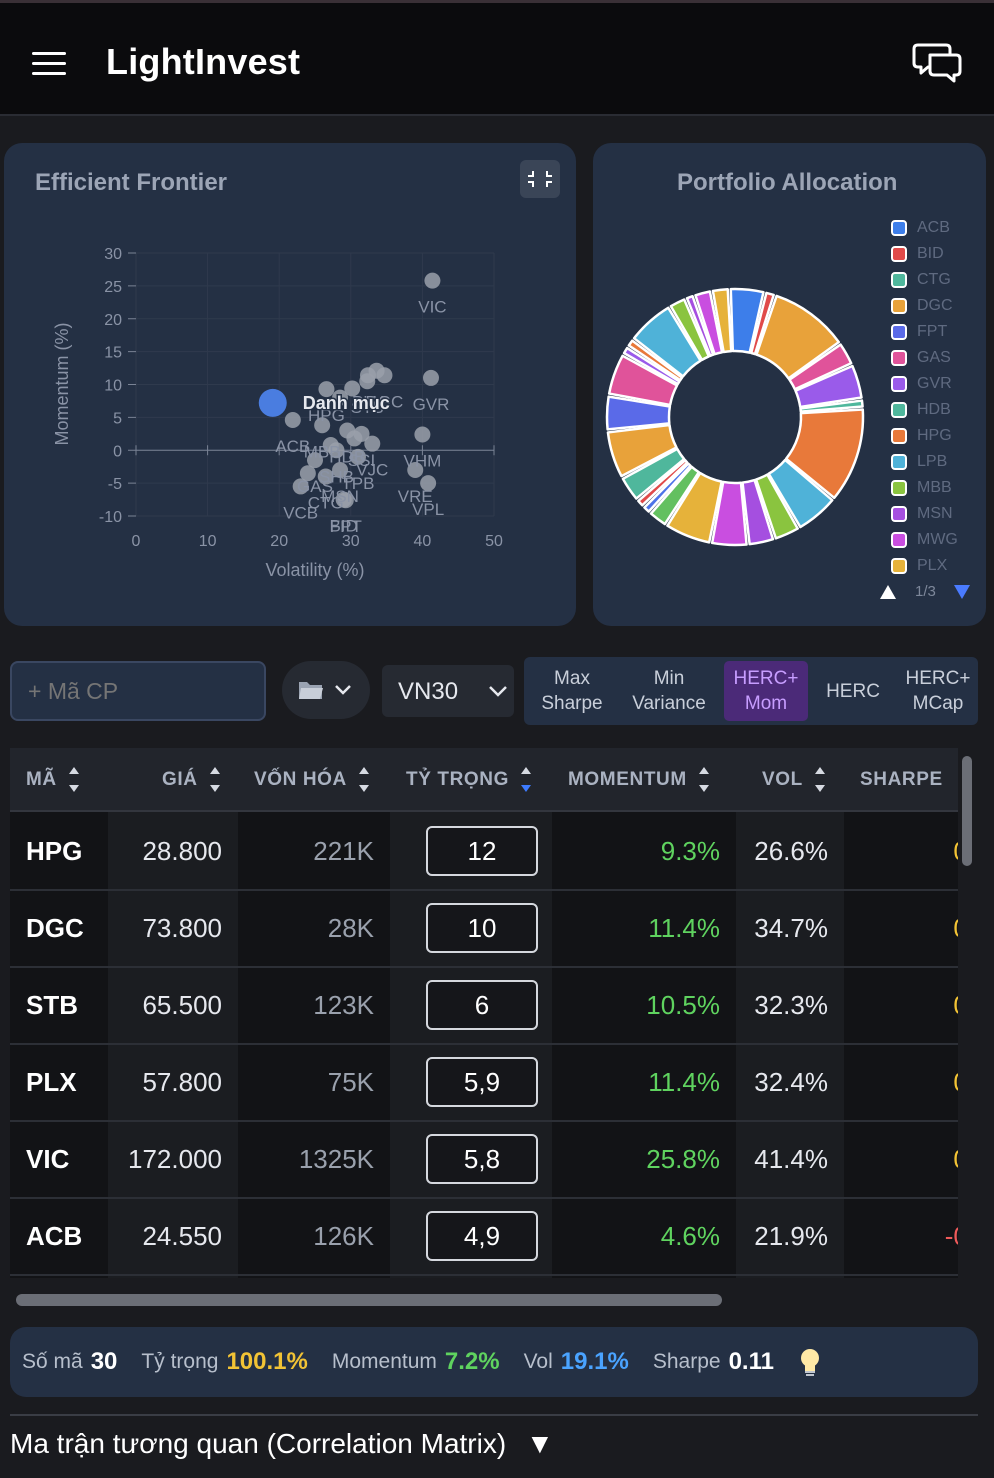 Image resolution: width=994 pixels, height=1478 pixels. What do you see at coordinates (469, 780) in the screenshot?
I see `header-weight: TỶ TRỌNG` at bounding box center [469, 780].